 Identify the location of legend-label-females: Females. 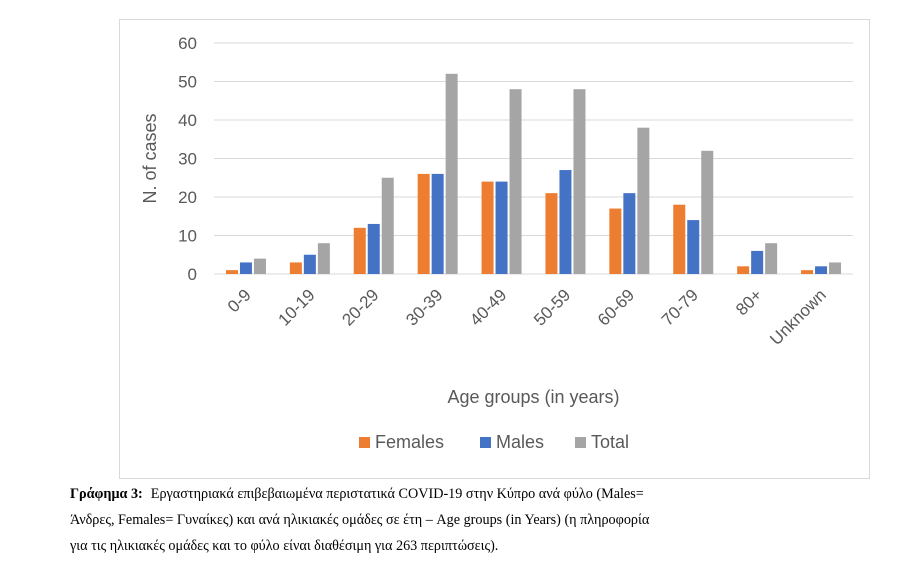
(409, 442).